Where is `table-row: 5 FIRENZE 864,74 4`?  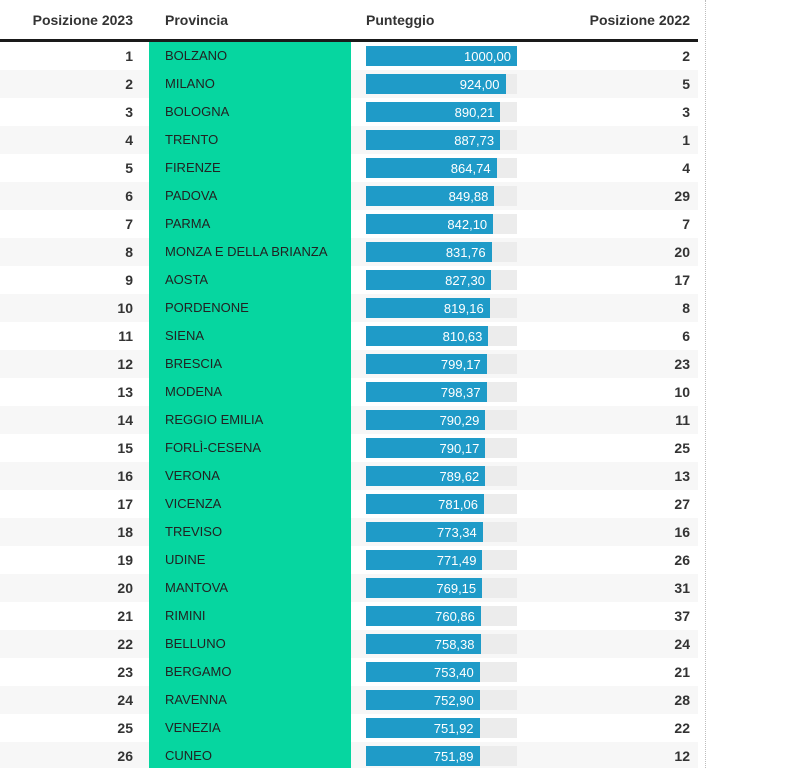
table-row: 5 FIRENZE 864,74 4 is located at coordinates (349, 168).